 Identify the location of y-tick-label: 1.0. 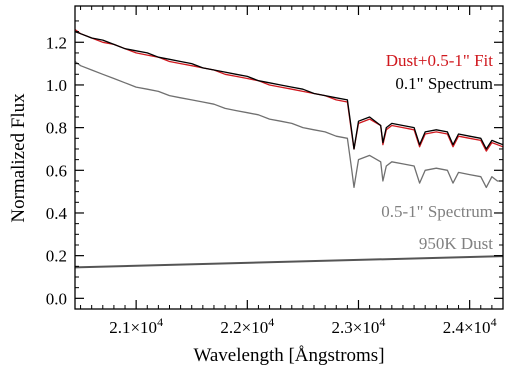
(56, 85).